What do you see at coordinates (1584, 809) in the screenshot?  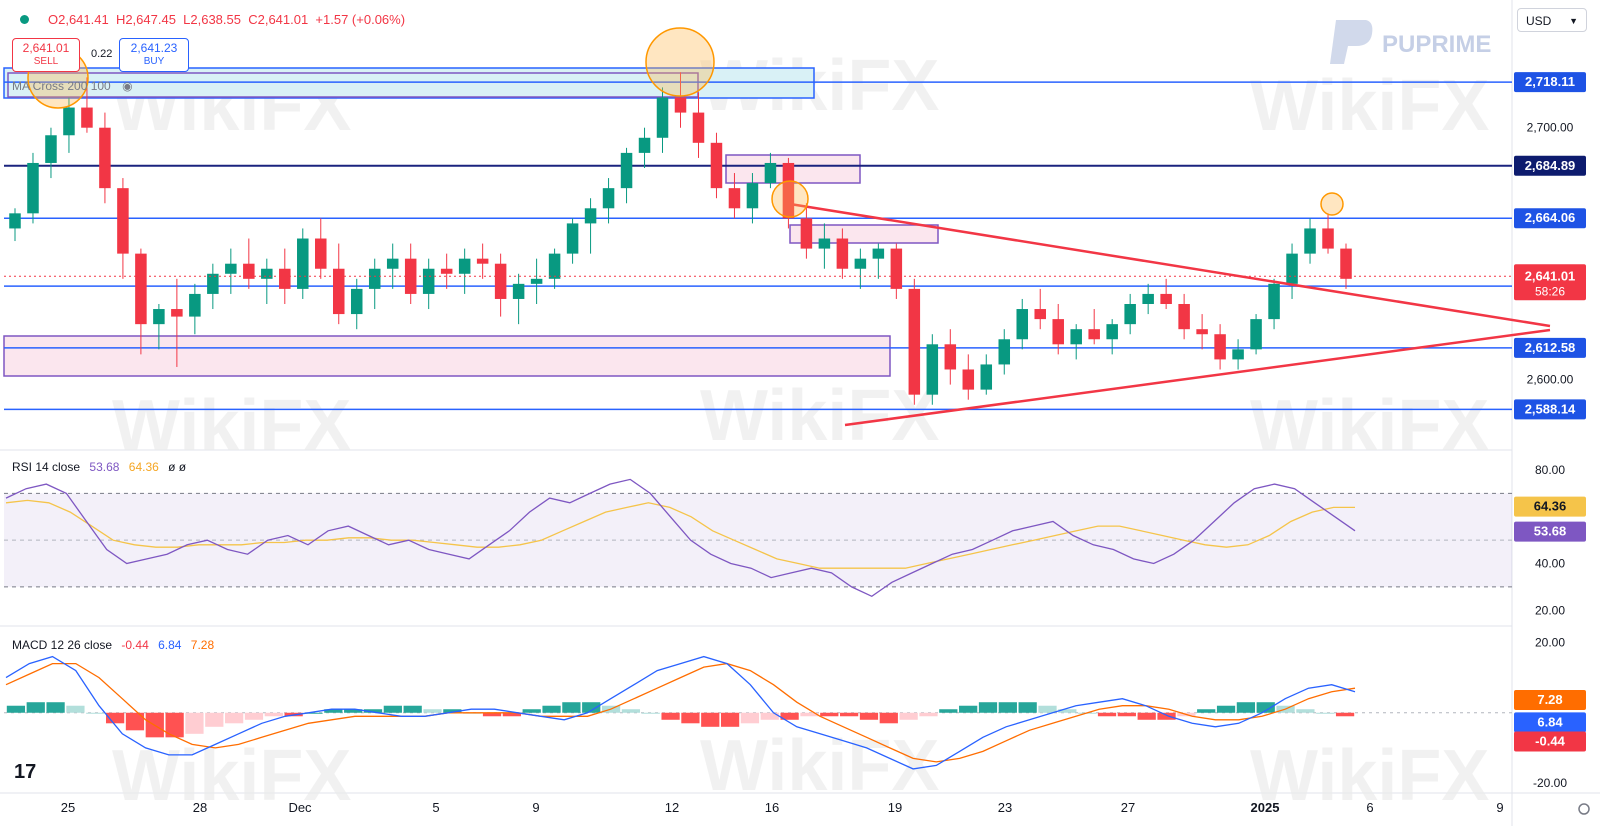 I see `settings-icon` at bounding box center [1584, 809].